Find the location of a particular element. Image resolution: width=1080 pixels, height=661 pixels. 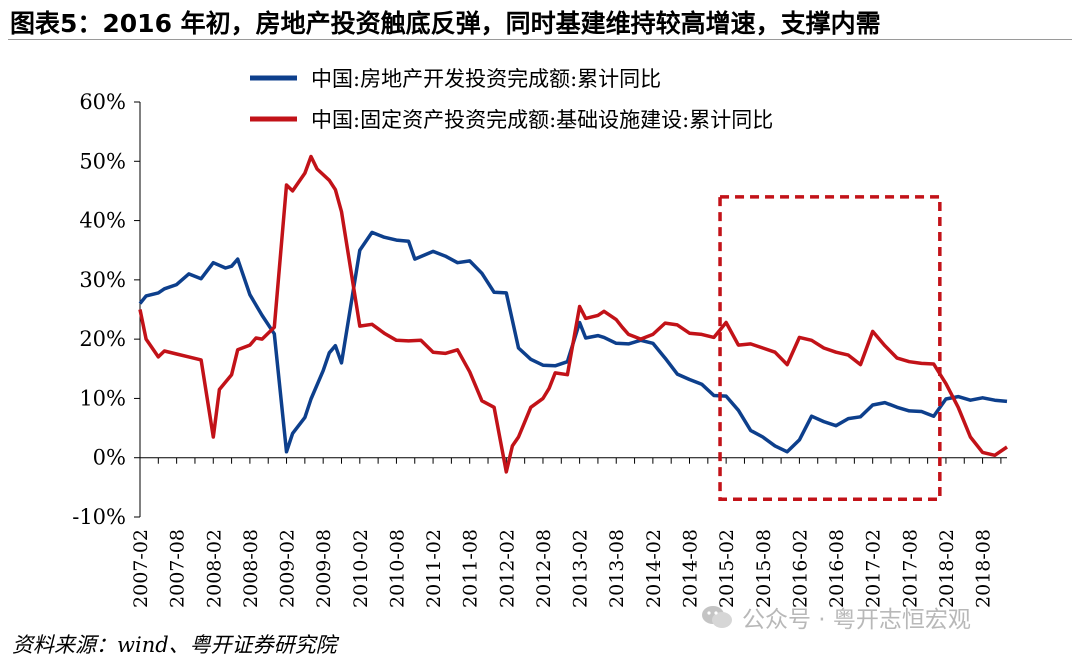

x-tick-label: 2018-02 is located at coordinates (947, 568).